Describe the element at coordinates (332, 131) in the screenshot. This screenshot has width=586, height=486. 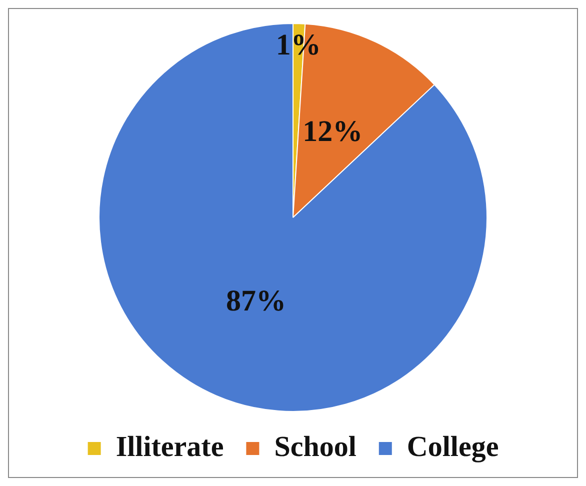
I see `data-label: 12%` at that location.